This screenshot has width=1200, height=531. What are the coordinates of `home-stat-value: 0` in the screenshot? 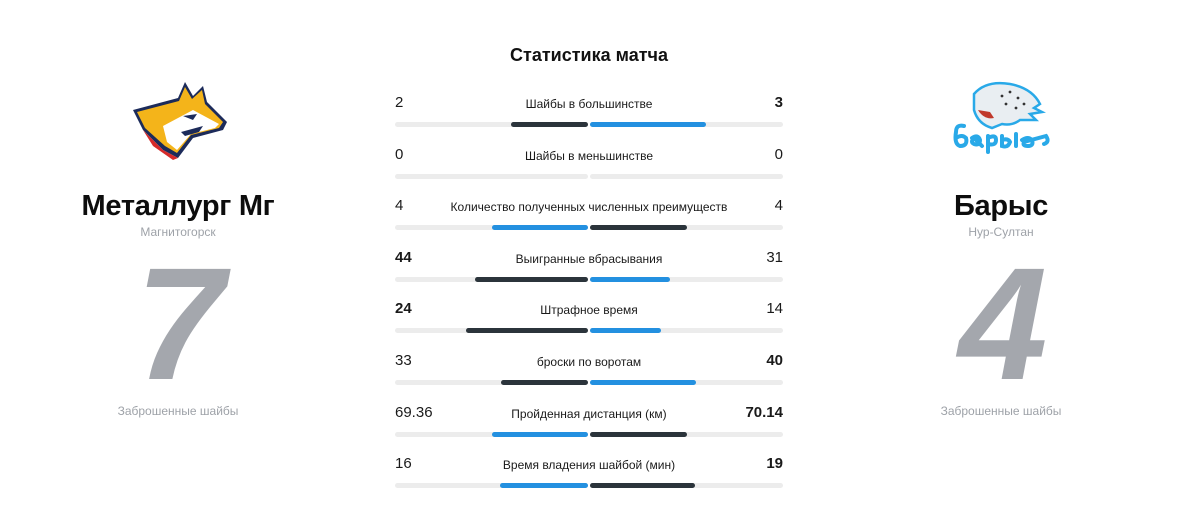 It's located at (399, 154).